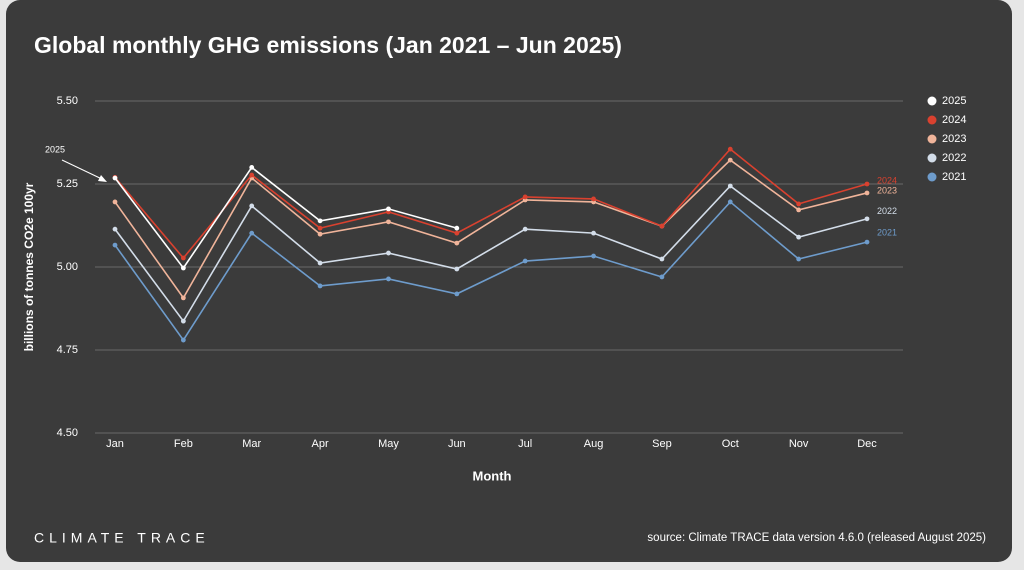  What do you see at coordinates (67, 267) in the screenshot?
I see `y-tick-label: 5.00` at bounding box center [67, 267].